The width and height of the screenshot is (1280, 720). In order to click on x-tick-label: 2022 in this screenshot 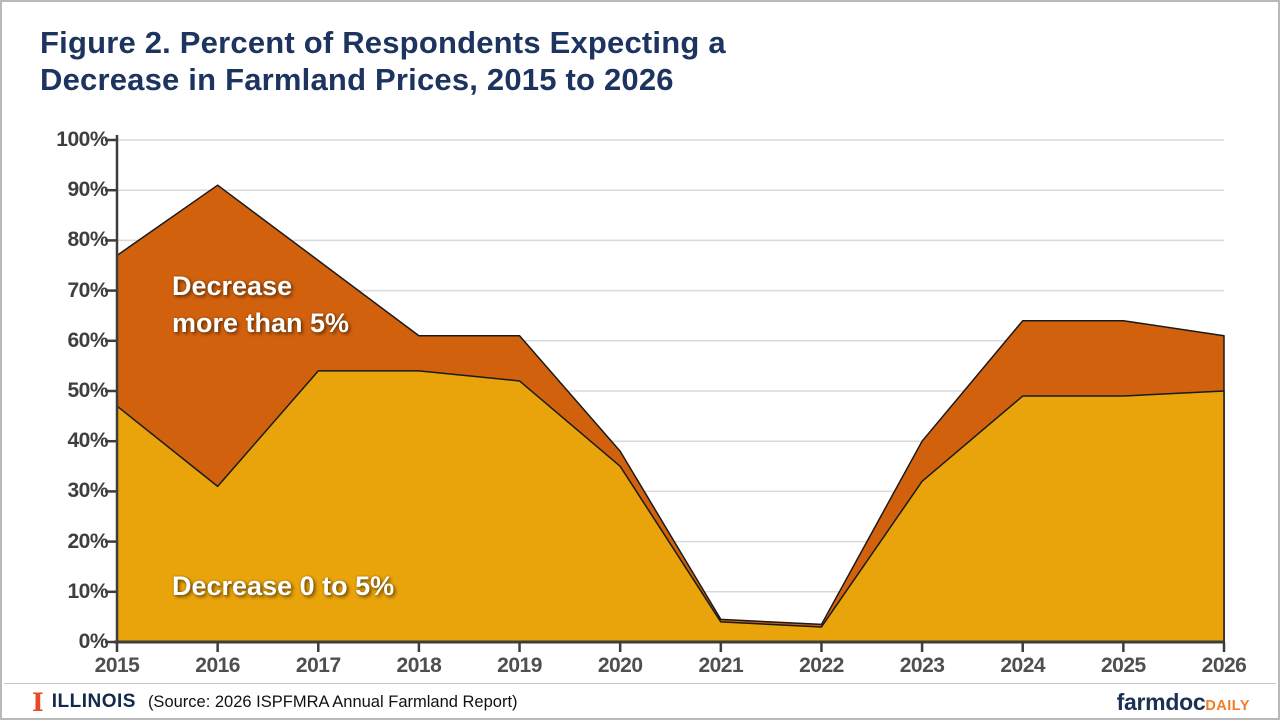, I will do `click(821, 665)`.